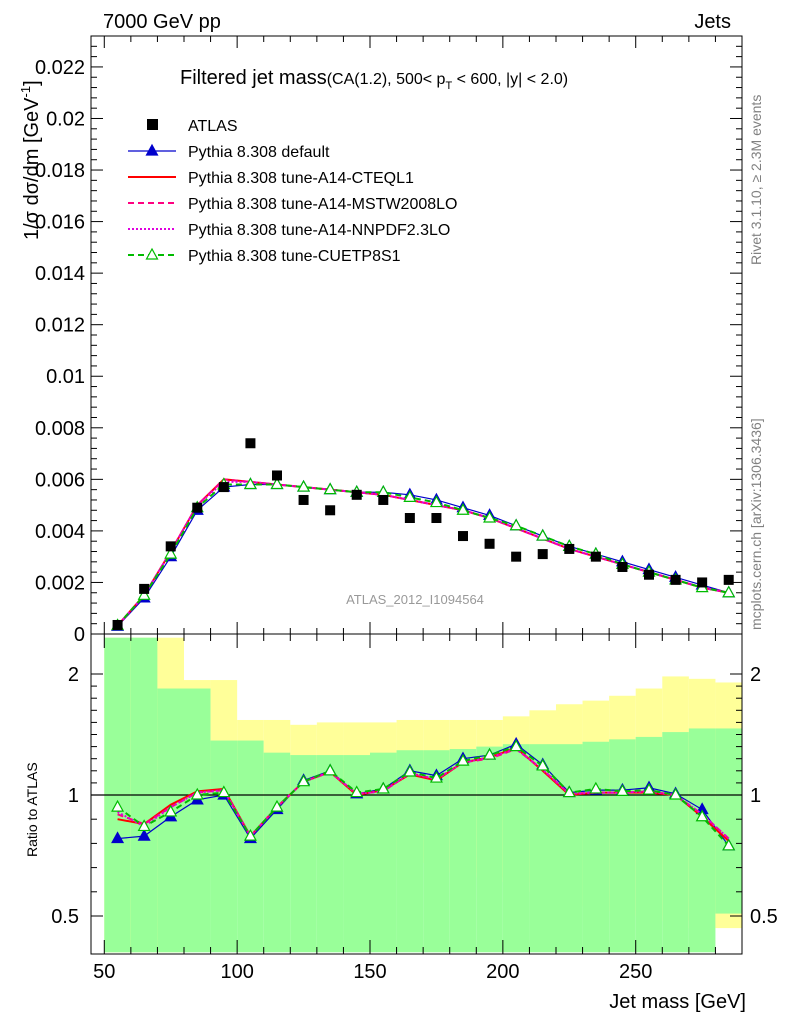 This screenshot has width=786, height=1024. What do you see at coordinates (253, 78) in the screenshot?
I see `plot-title-main: Filtered jet mass` at bounding box center [253, 78].